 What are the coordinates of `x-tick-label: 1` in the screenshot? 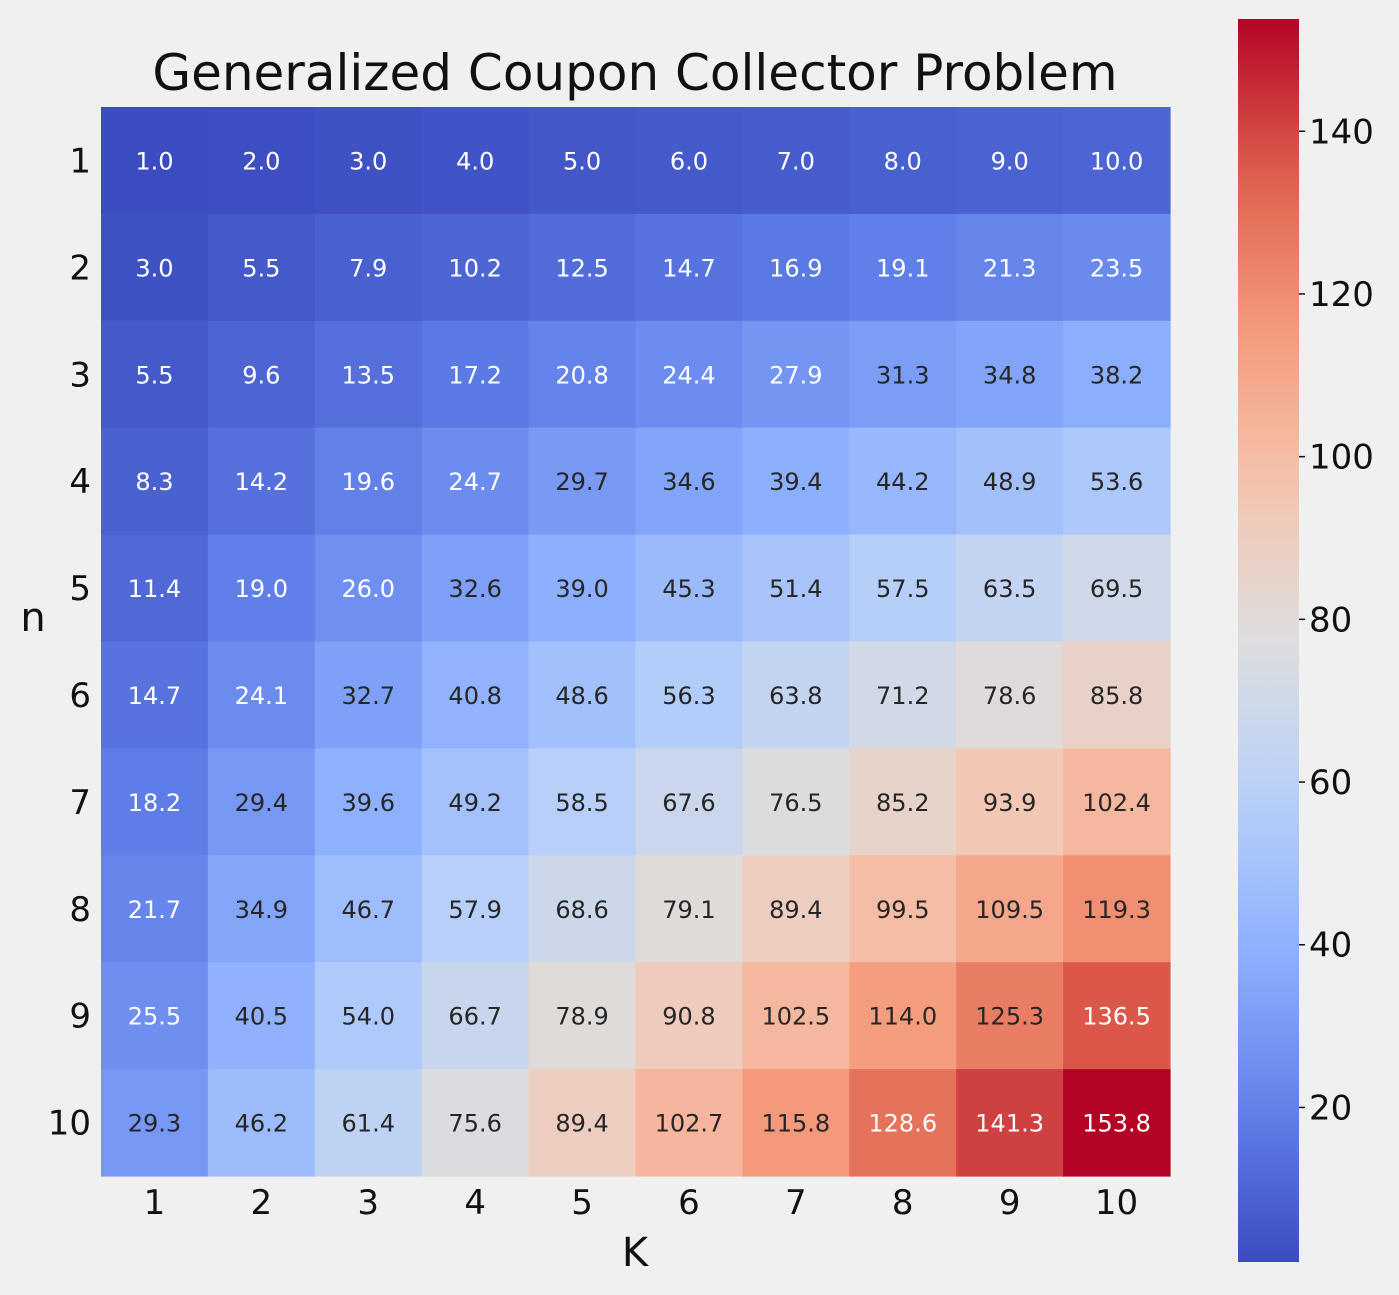 It's located at (155, 1203).